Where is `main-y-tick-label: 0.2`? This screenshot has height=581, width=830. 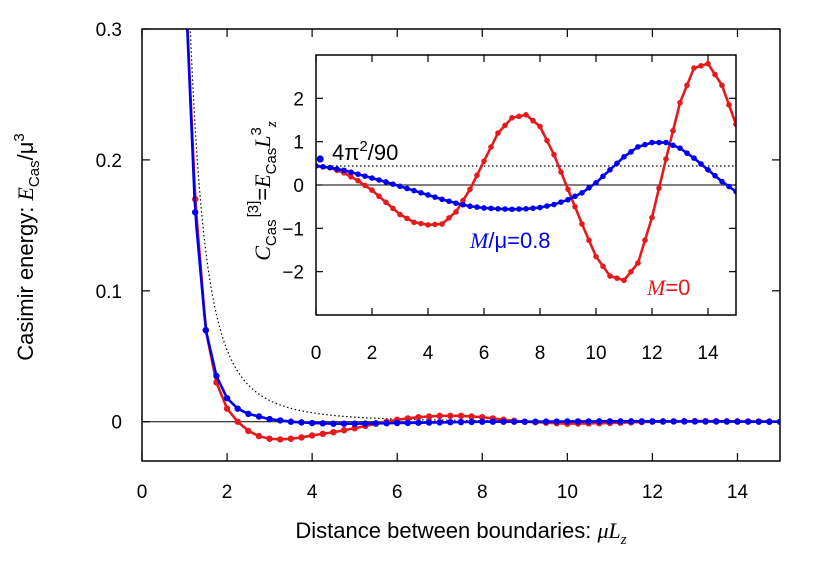 main-y-tick-label: 0.2 is located at coordinates (109, 161).